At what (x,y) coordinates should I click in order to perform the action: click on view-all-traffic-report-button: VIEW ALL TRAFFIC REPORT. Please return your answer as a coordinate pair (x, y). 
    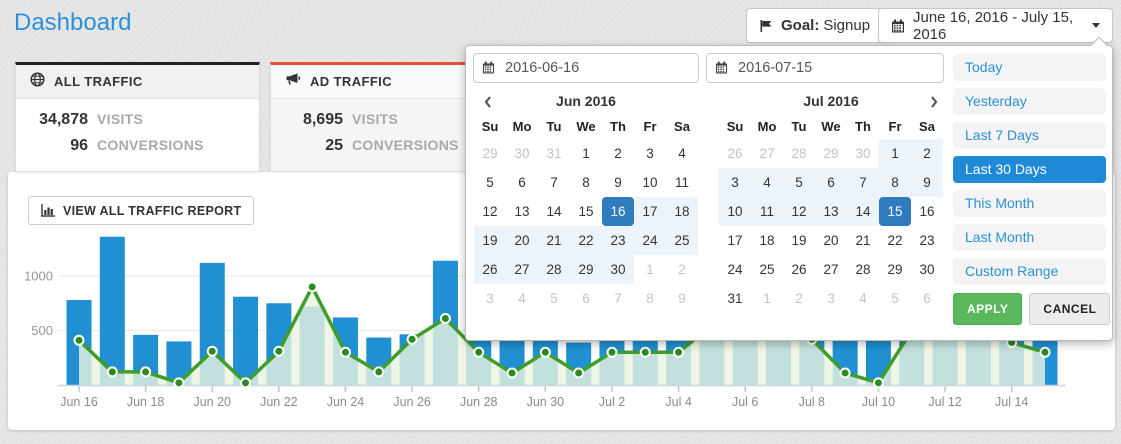
    Looking at the image, I should click on (141, 210).